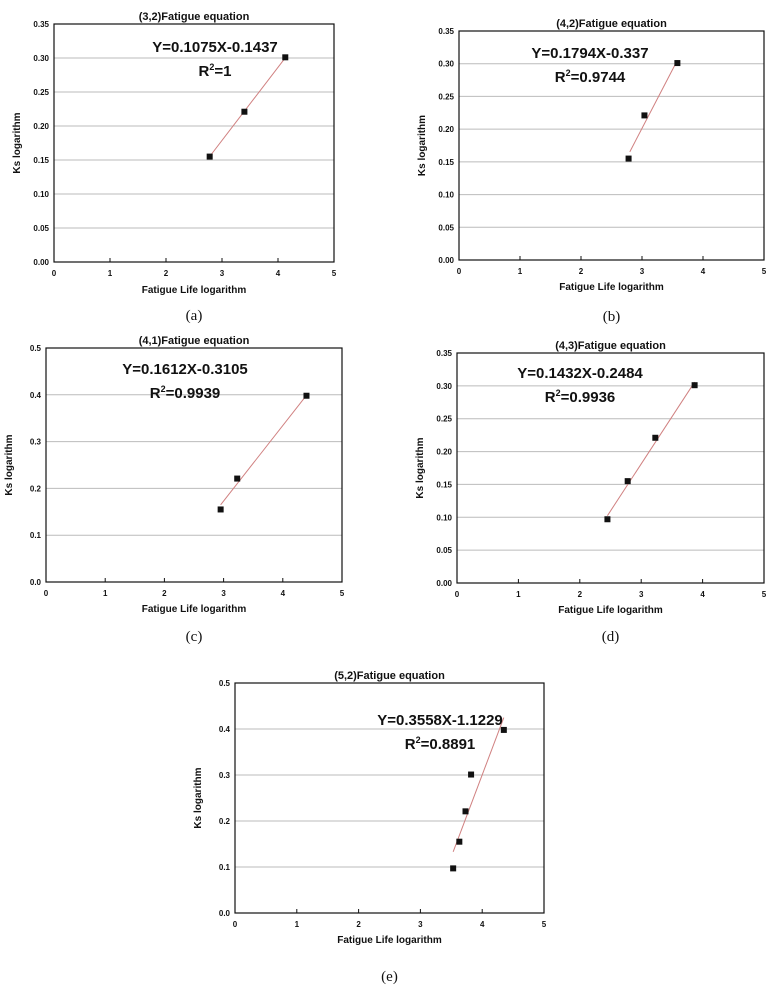 Image resolution: width=778 pixels, height=993 pixels. What do you see at coordinates (581, 271) in the screenshot?
I see `x-tick-label: 2` at bounding box center [581, 271].